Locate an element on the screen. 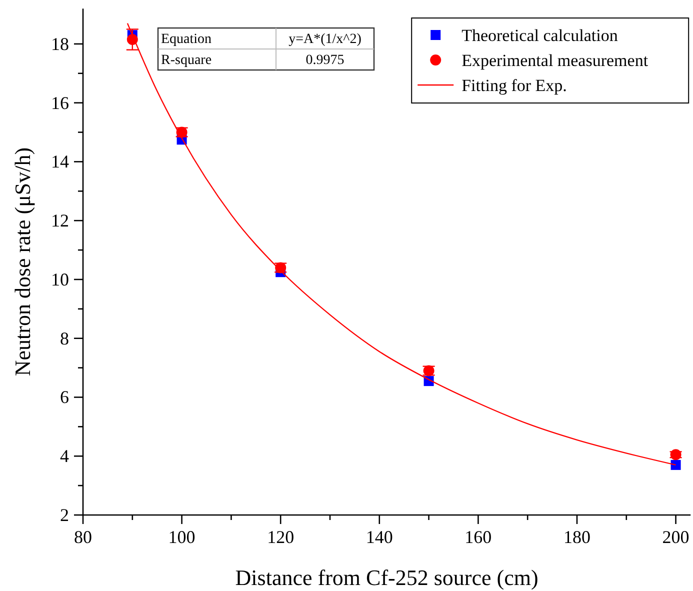 This screenshot has width=693, height=591. x-tick-label: 160 is located at coordinates (478, 537).